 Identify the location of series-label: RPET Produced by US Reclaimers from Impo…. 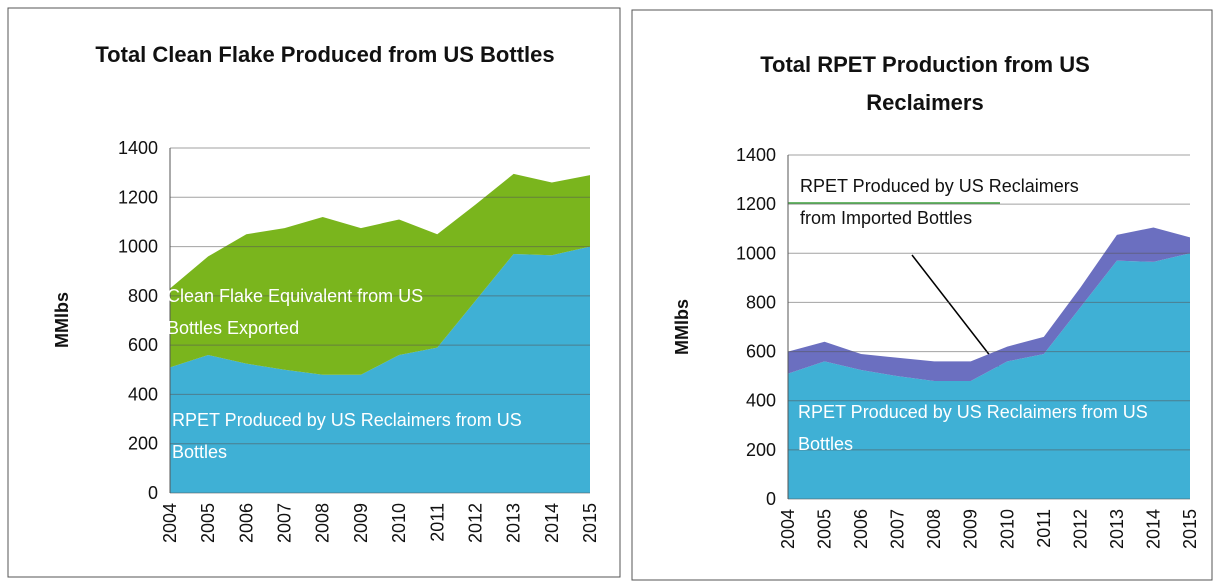
(939, 202).